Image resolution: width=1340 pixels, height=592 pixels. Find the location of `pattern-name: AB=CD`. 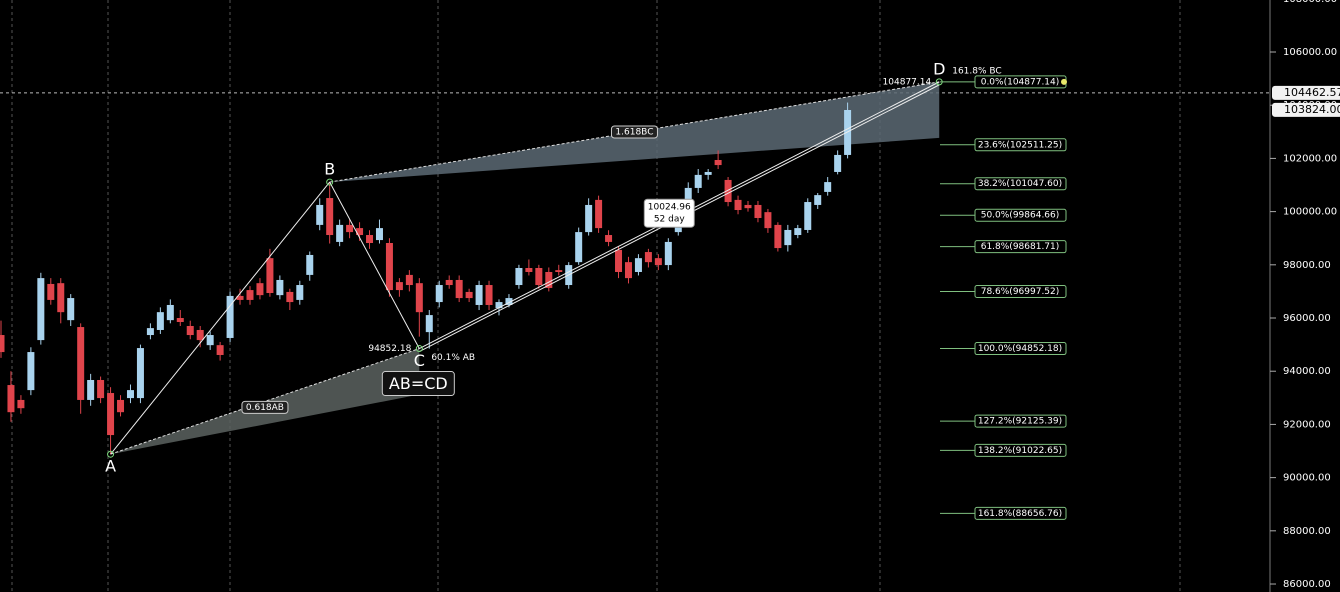

pattern-name: AB=CD is located at coordinates (418, 383).